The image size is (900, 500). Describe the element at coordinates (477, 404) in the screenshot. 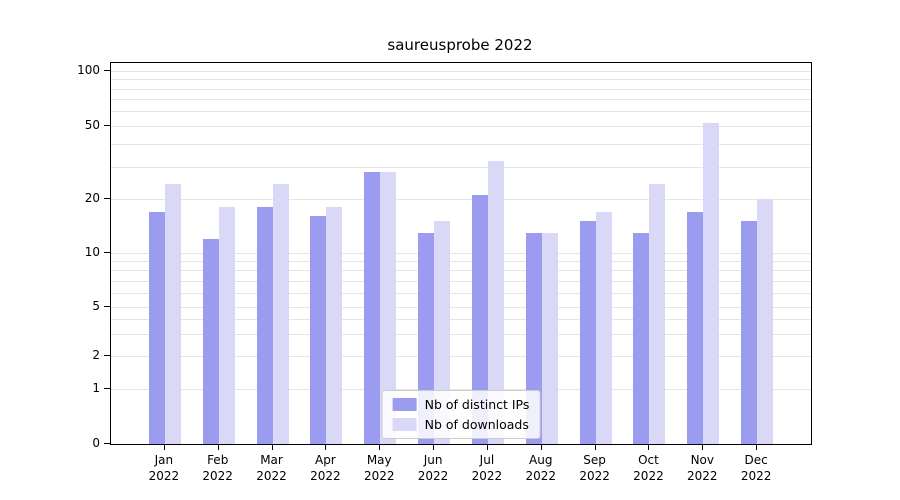

I see `legend-label-distinct-ips: Nb of distinct IPs` at that location.